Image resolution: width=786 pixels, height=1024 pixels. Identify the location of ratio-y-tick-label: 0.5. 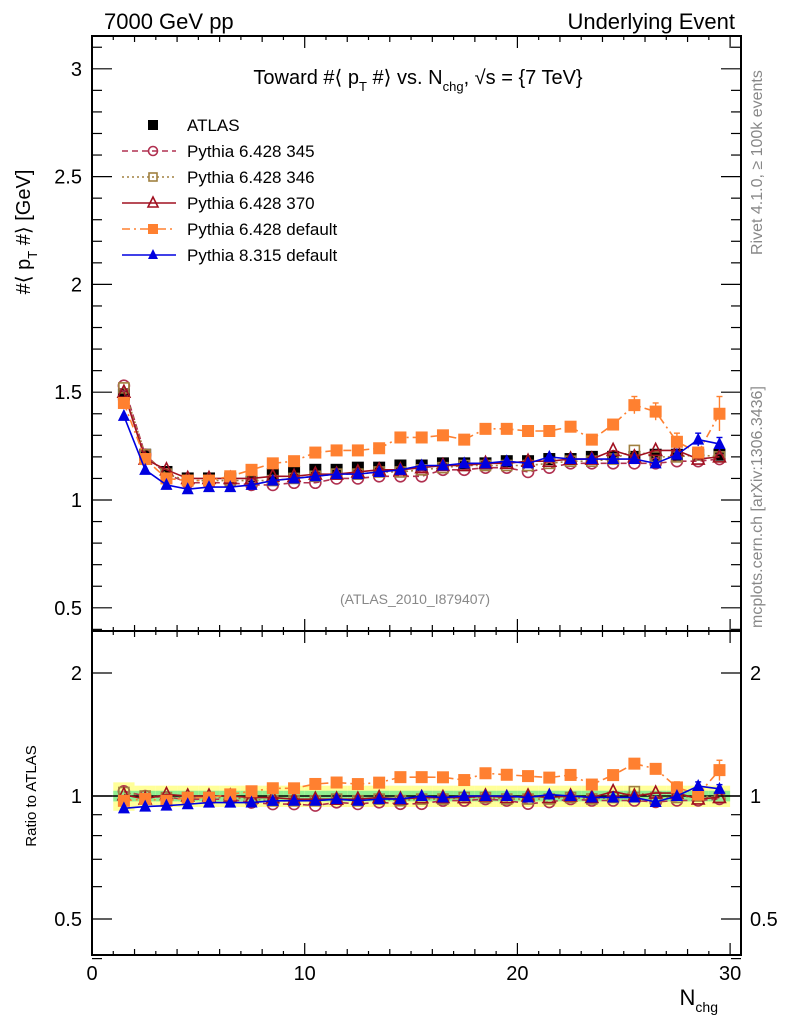
(68, 920).